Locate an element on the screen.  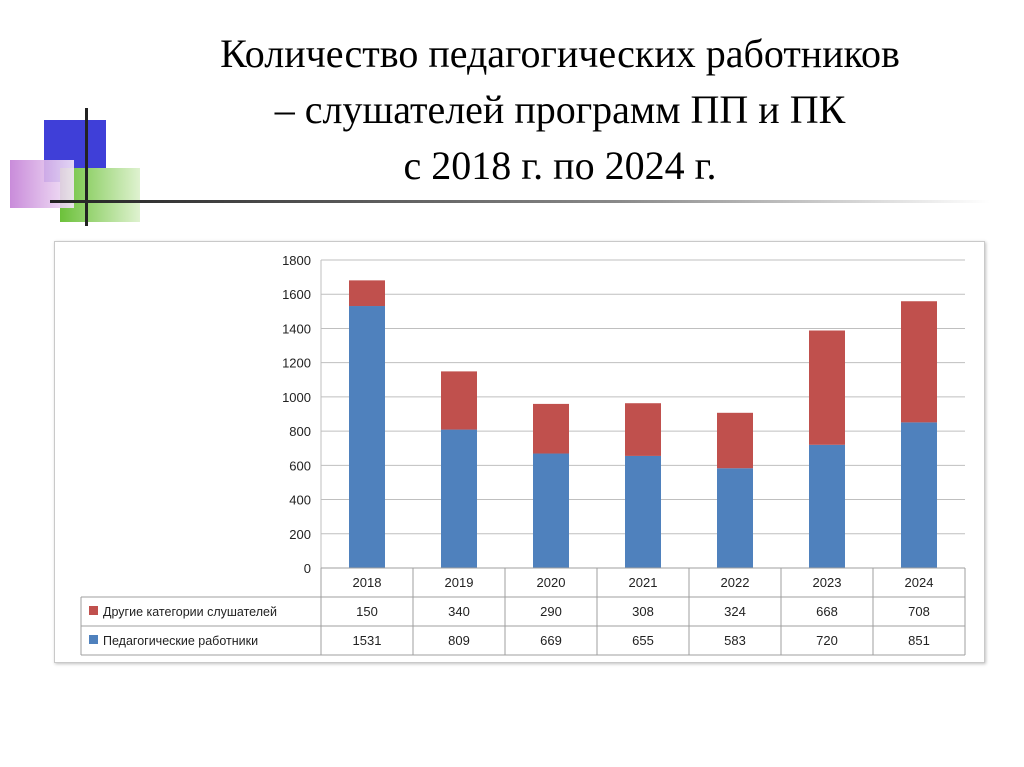
data-label: 851 is located at coordinates (919, 640).